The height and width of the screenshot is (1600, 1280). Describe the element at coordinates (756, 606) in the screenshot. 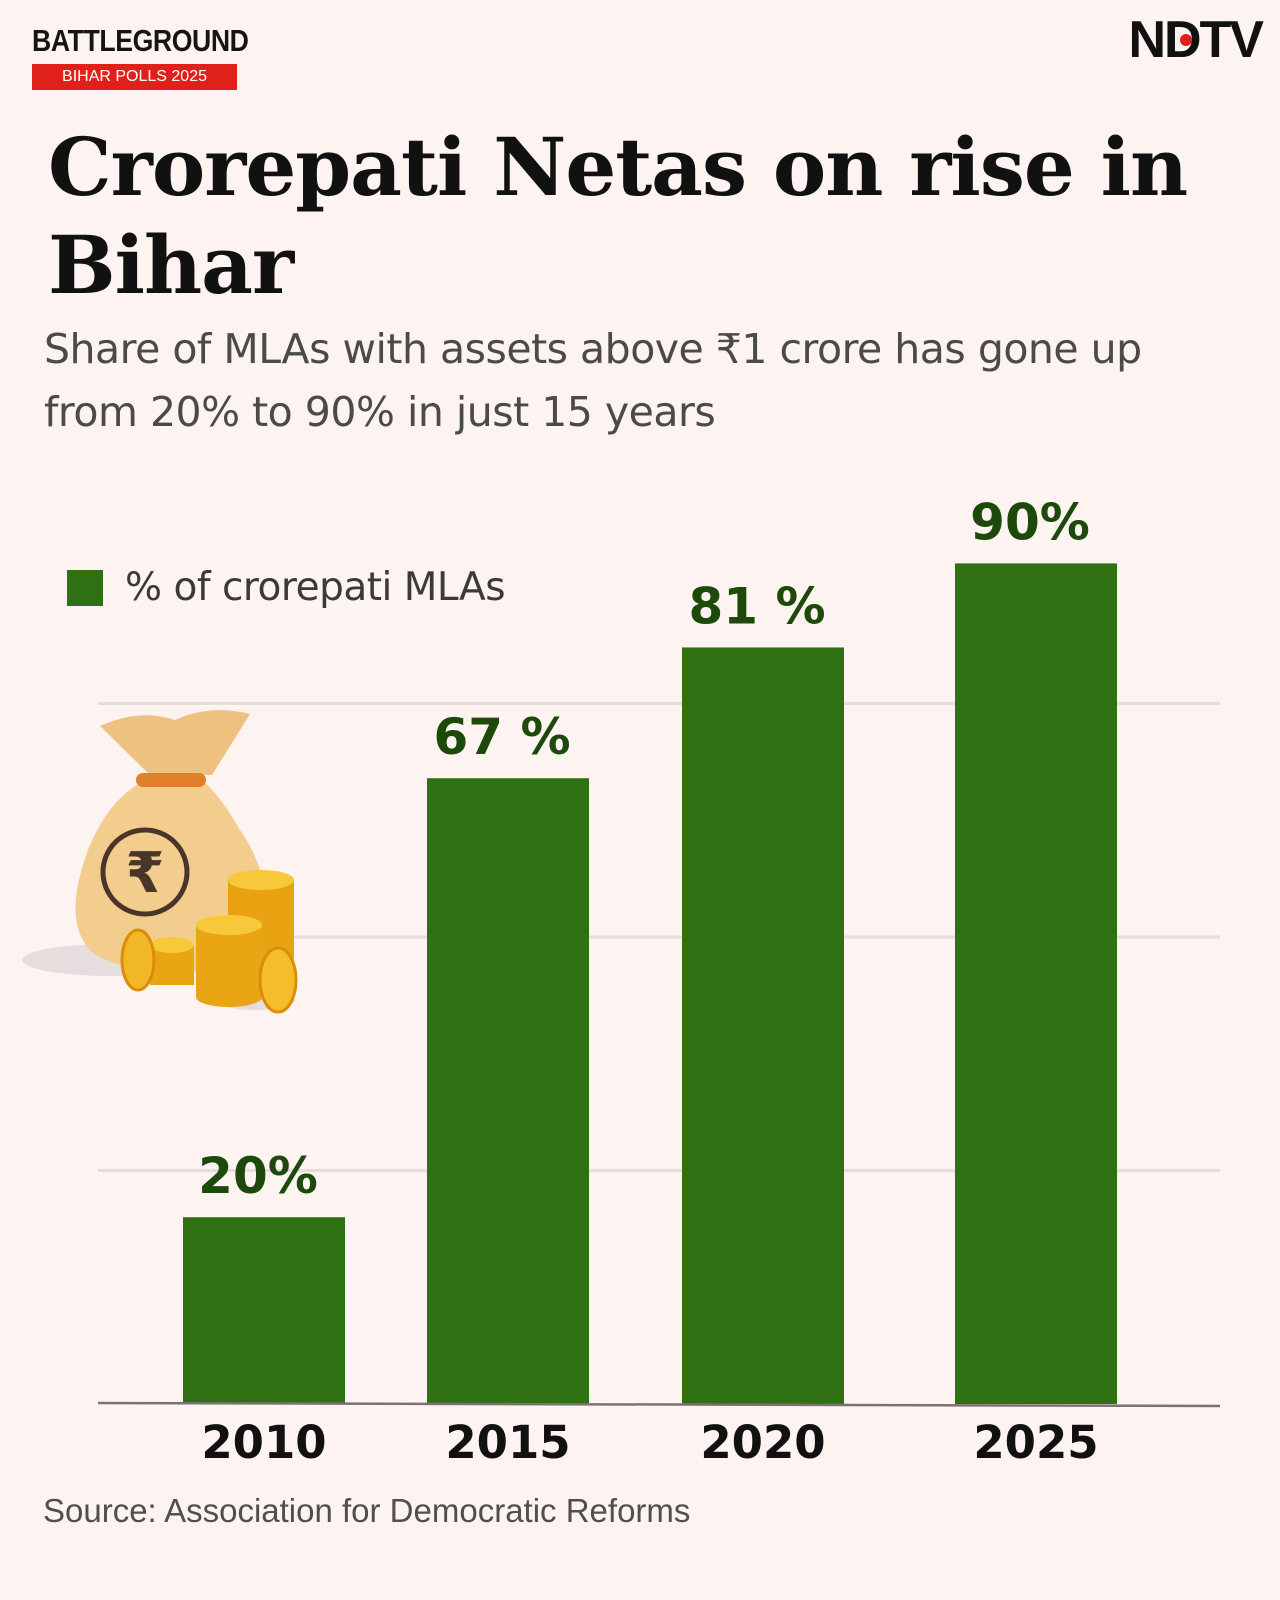

I see `value-label-2020: 81 %` at that location.